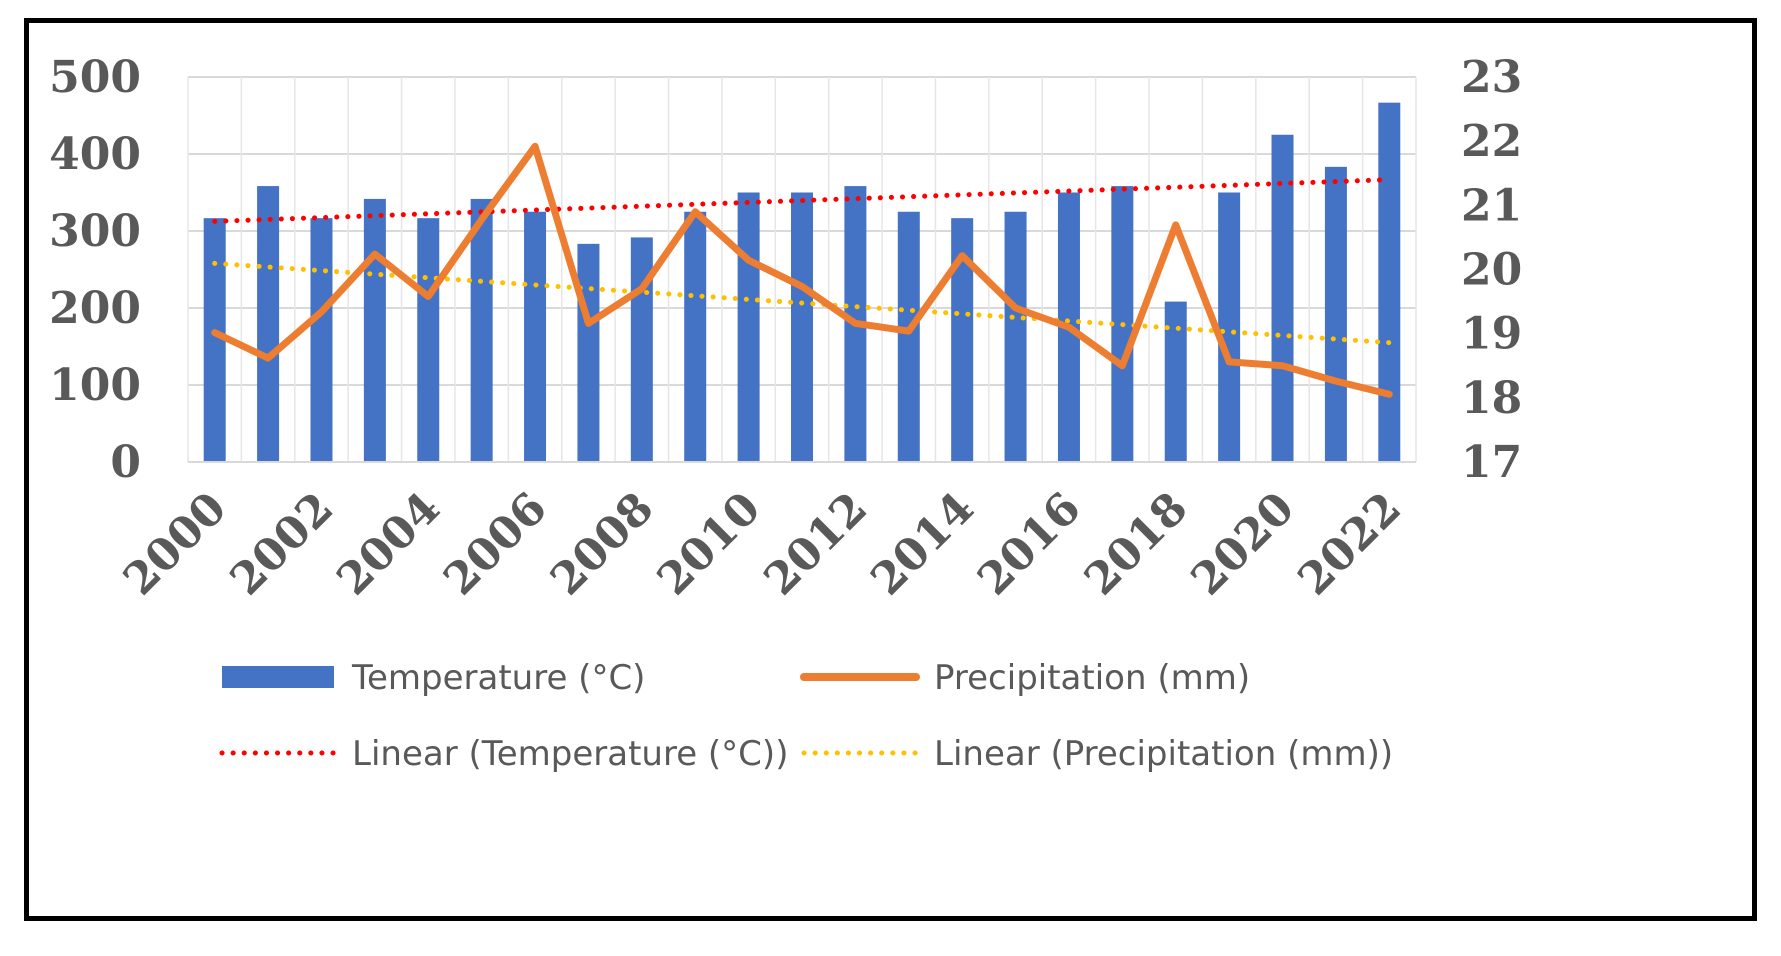 The image size is (1781, 956). I want to click on x-axis-tick-label: 2012, so click(816, 544).